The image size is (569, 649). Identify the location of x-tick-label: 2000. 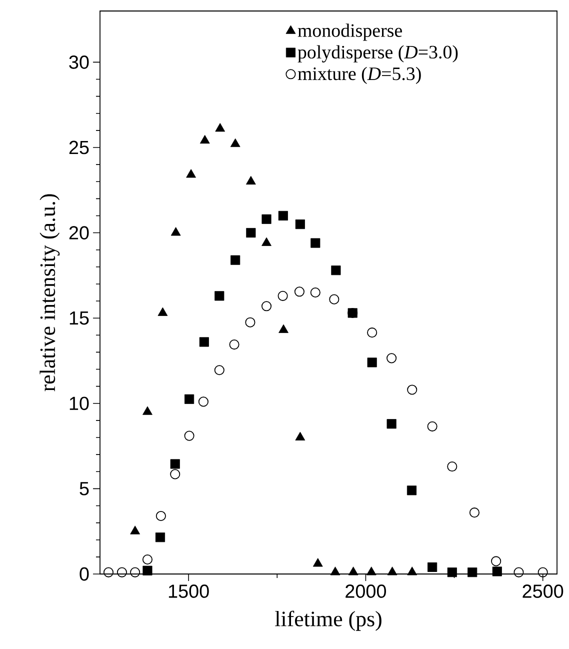
(366, 591).